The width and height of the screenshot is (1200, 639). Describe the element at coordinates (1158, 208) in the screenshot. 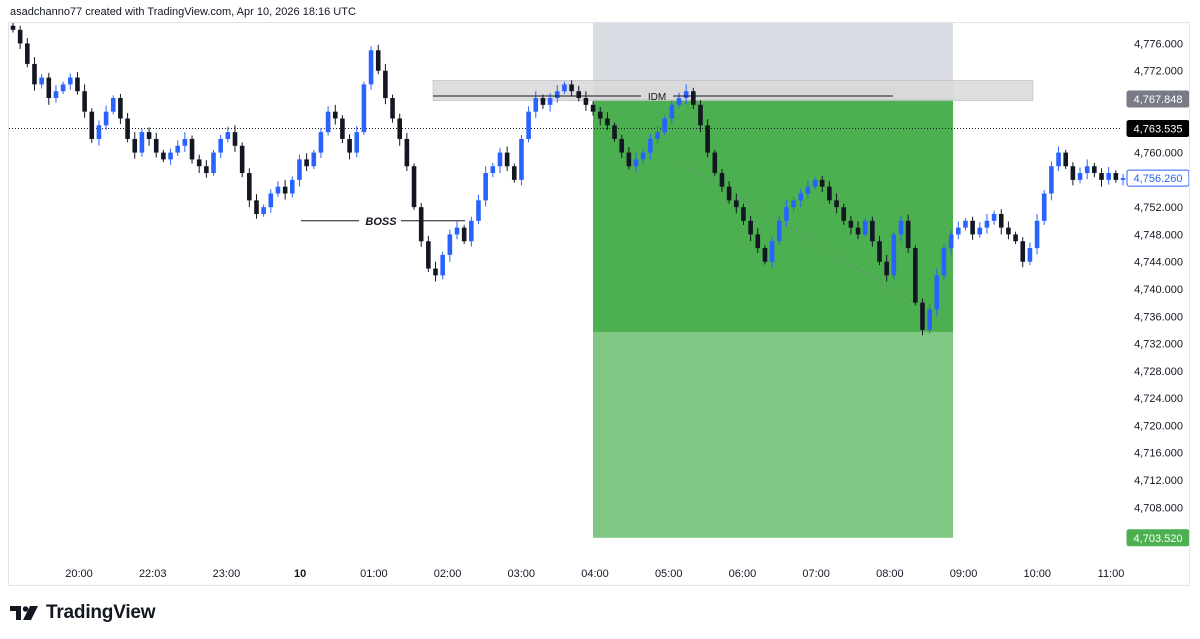

I see `price-tick-label: 4,752.000` at that location.